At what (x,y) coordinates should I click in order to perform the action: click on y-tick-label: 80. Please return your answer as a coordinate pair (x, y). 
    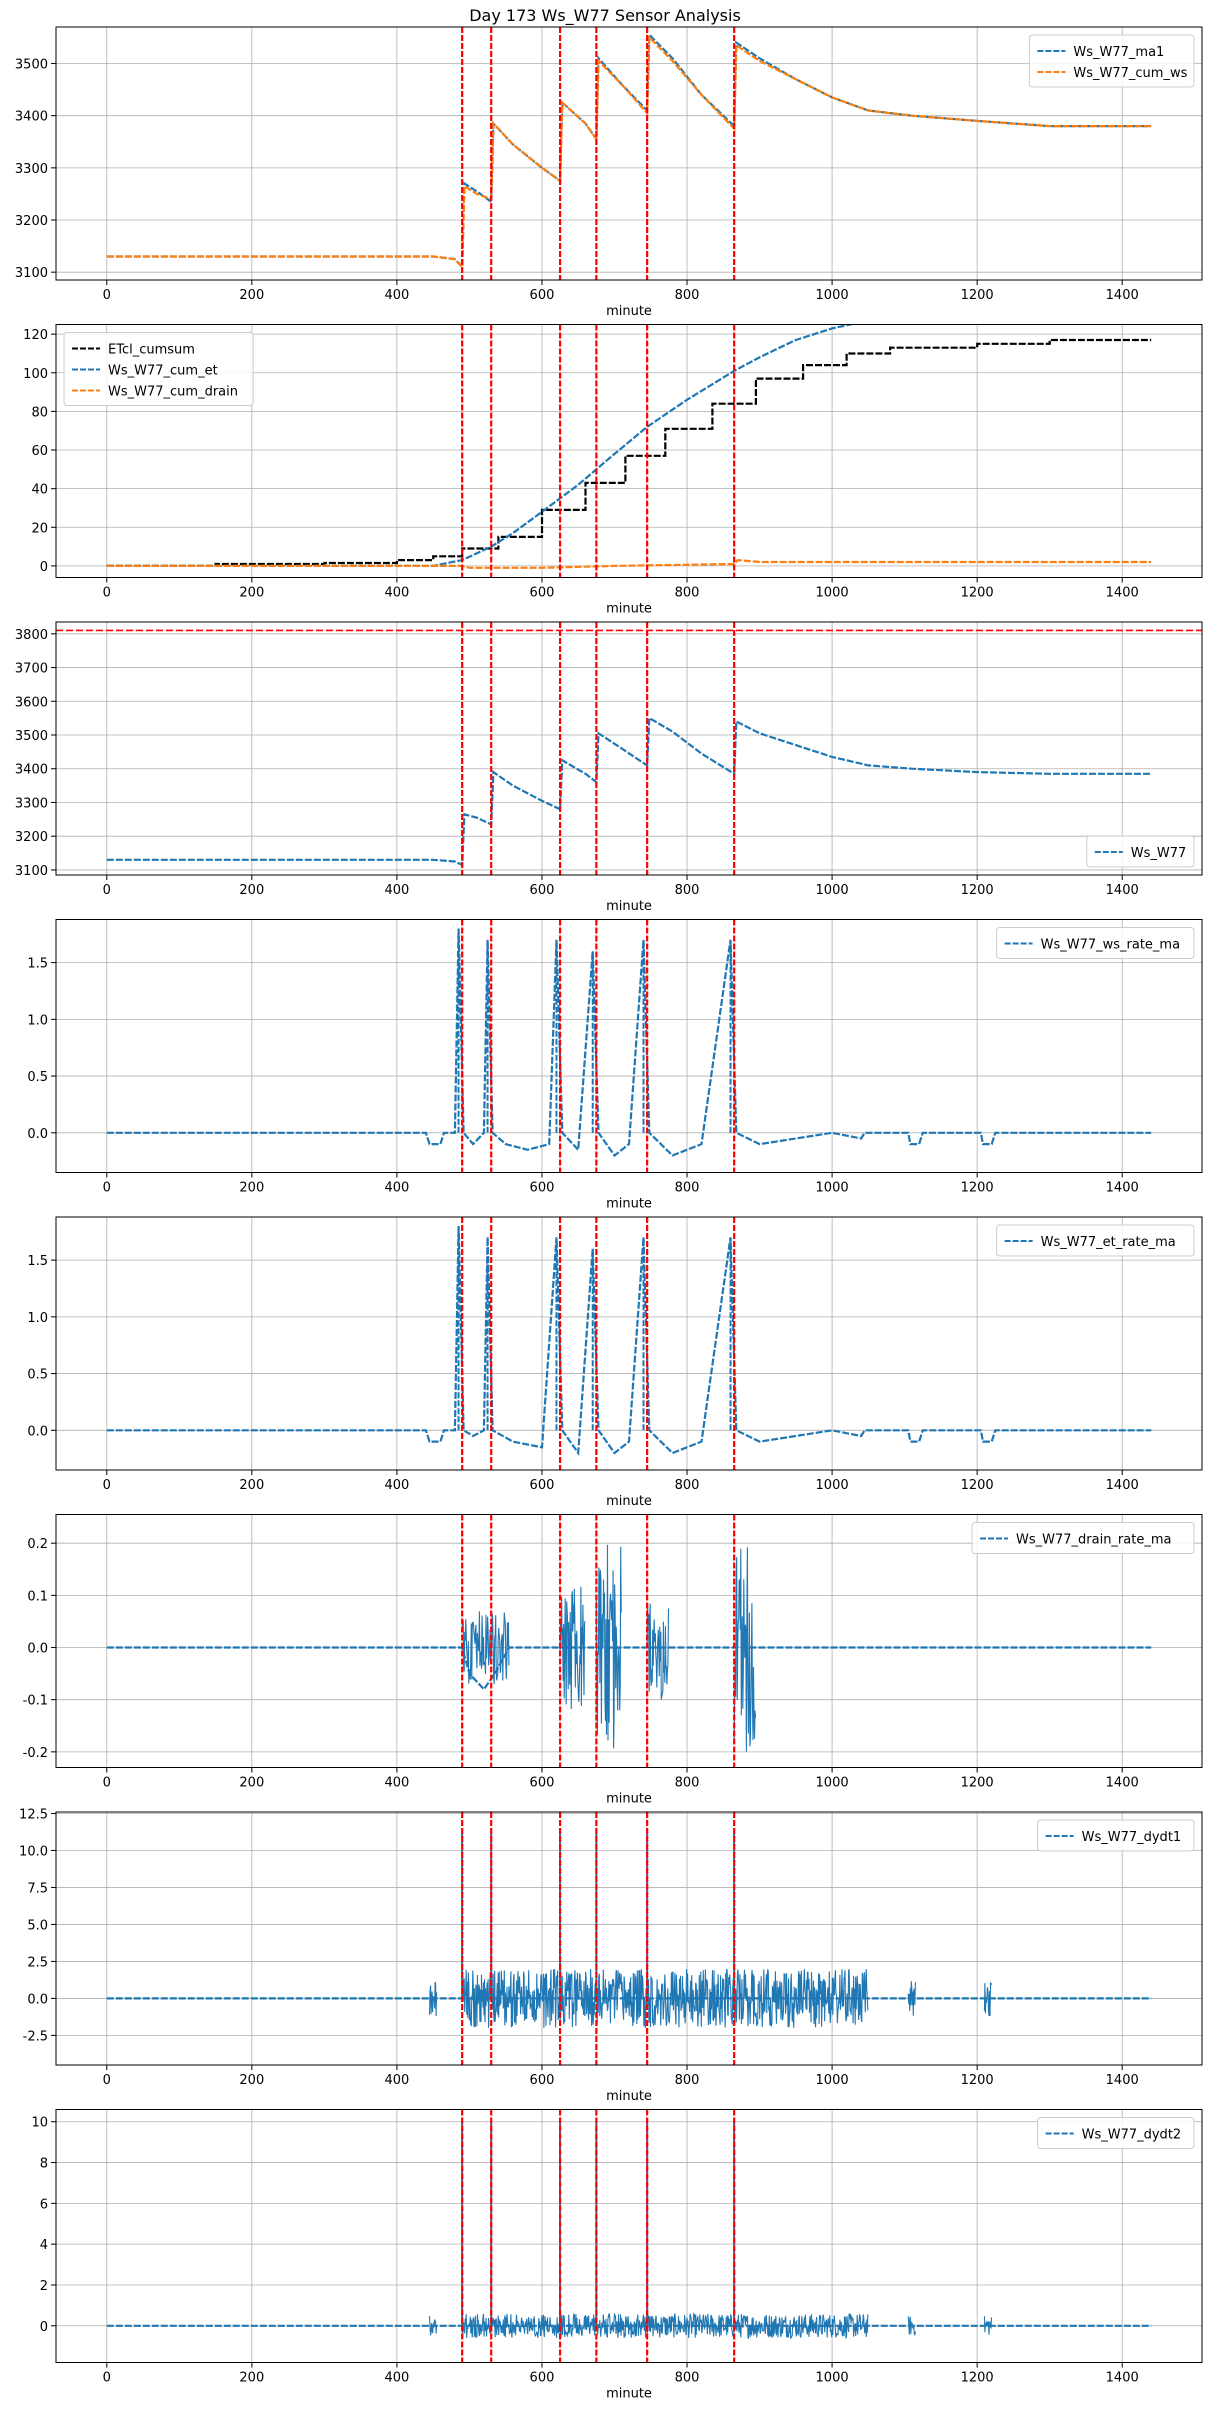
    Looking at the image, I should click on (39, 412).